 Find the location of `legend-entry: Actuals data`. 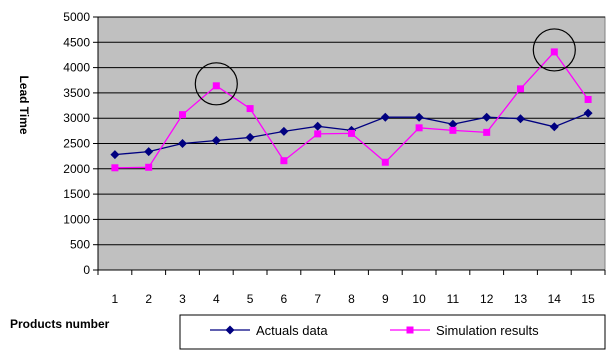

legend-entry: Actuals data is located at coordinates (269, 330).